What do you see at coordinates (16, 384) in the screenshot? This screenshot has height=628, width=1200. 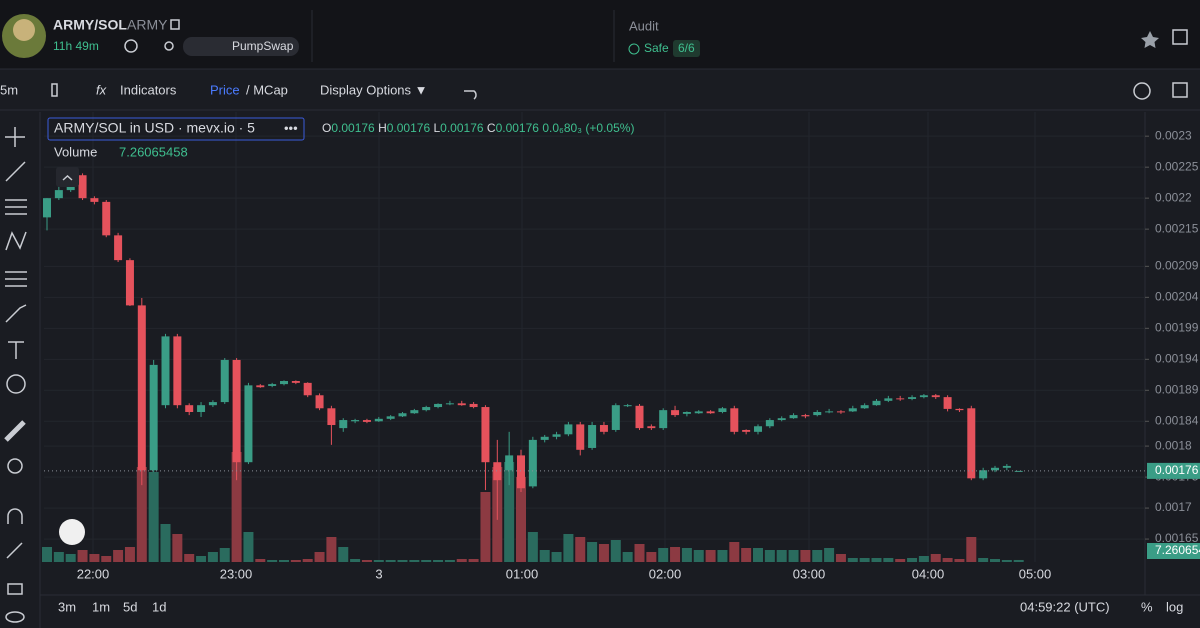 I see `emoji-tool` at bounding box center [16, 384].